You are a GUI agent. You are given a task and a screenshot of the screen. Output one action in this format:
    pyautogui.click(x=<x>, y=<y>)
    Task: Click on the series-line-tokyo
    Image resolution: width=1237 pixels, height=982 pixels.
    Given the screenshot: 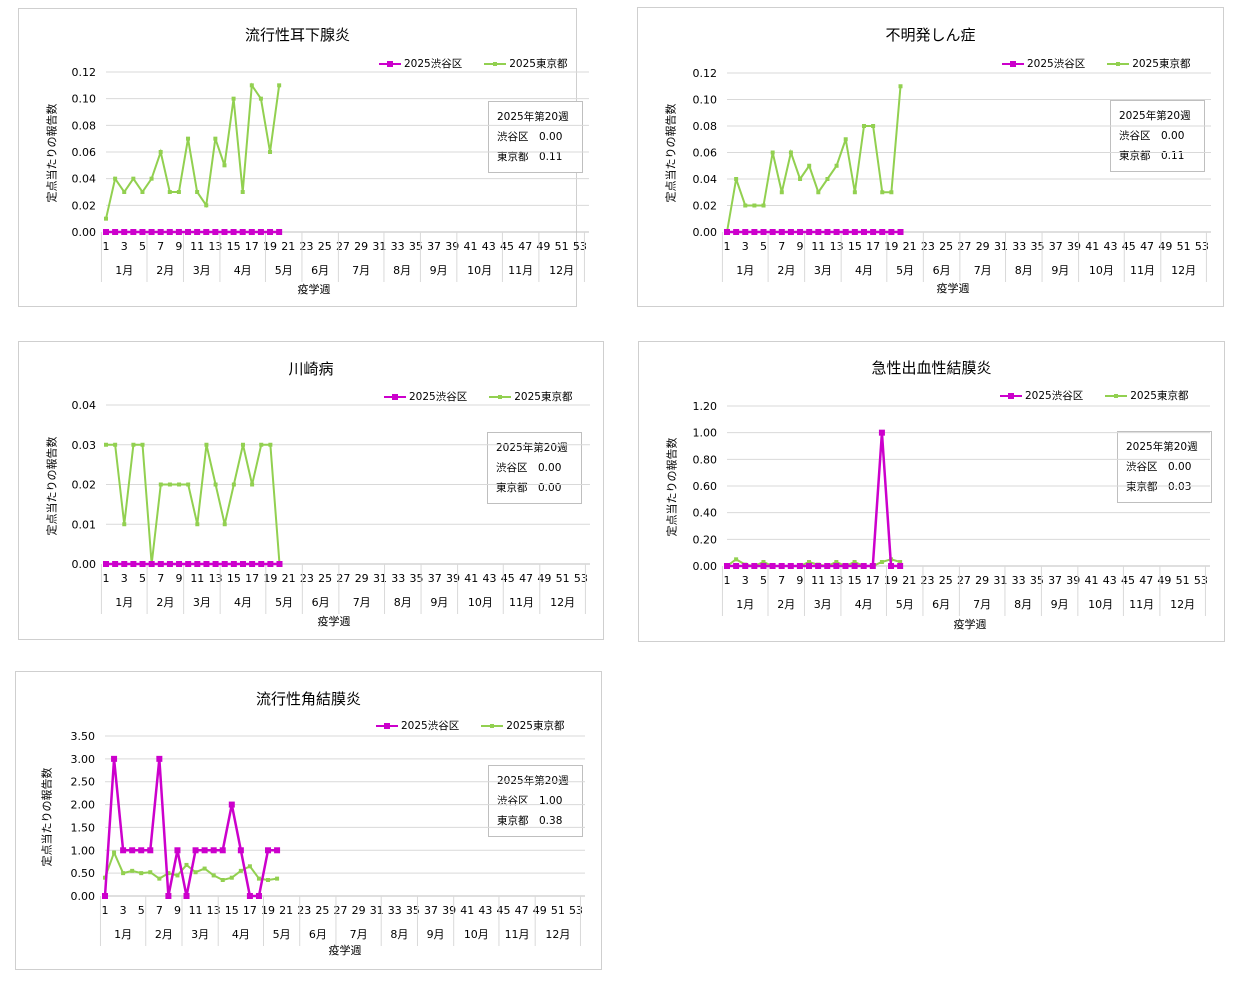 What is the action you would take?
    pyautogui.click(x=193, y=150)
    